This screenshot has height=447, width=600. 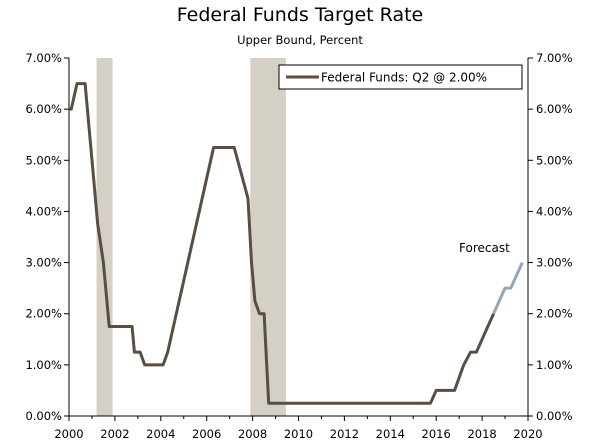 What do you see at coordinates (206, 434) in the screenshot?
I see `x-tick-label: 2006` at bounding box center [206, 434].